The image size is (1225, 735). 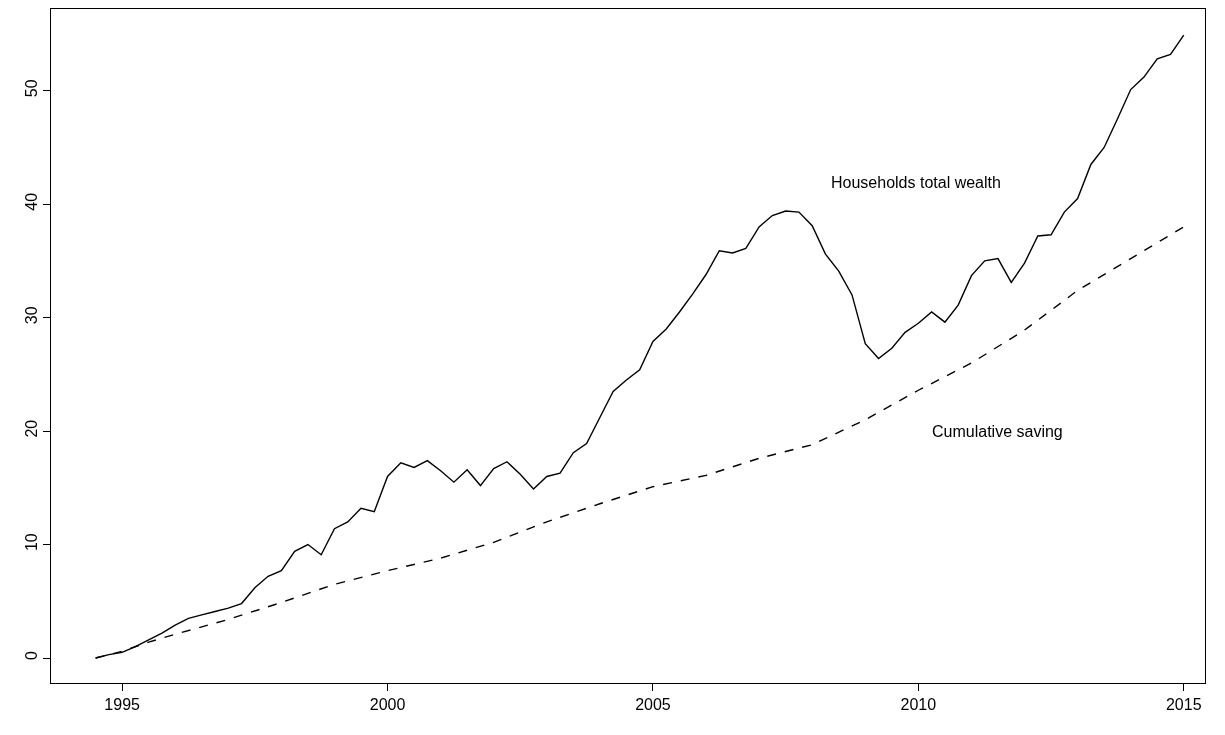 What do you see at coordinates (122, 705) in the screenshot?
I see `x-tick-label: 1995` at bounding box center [122, 705].